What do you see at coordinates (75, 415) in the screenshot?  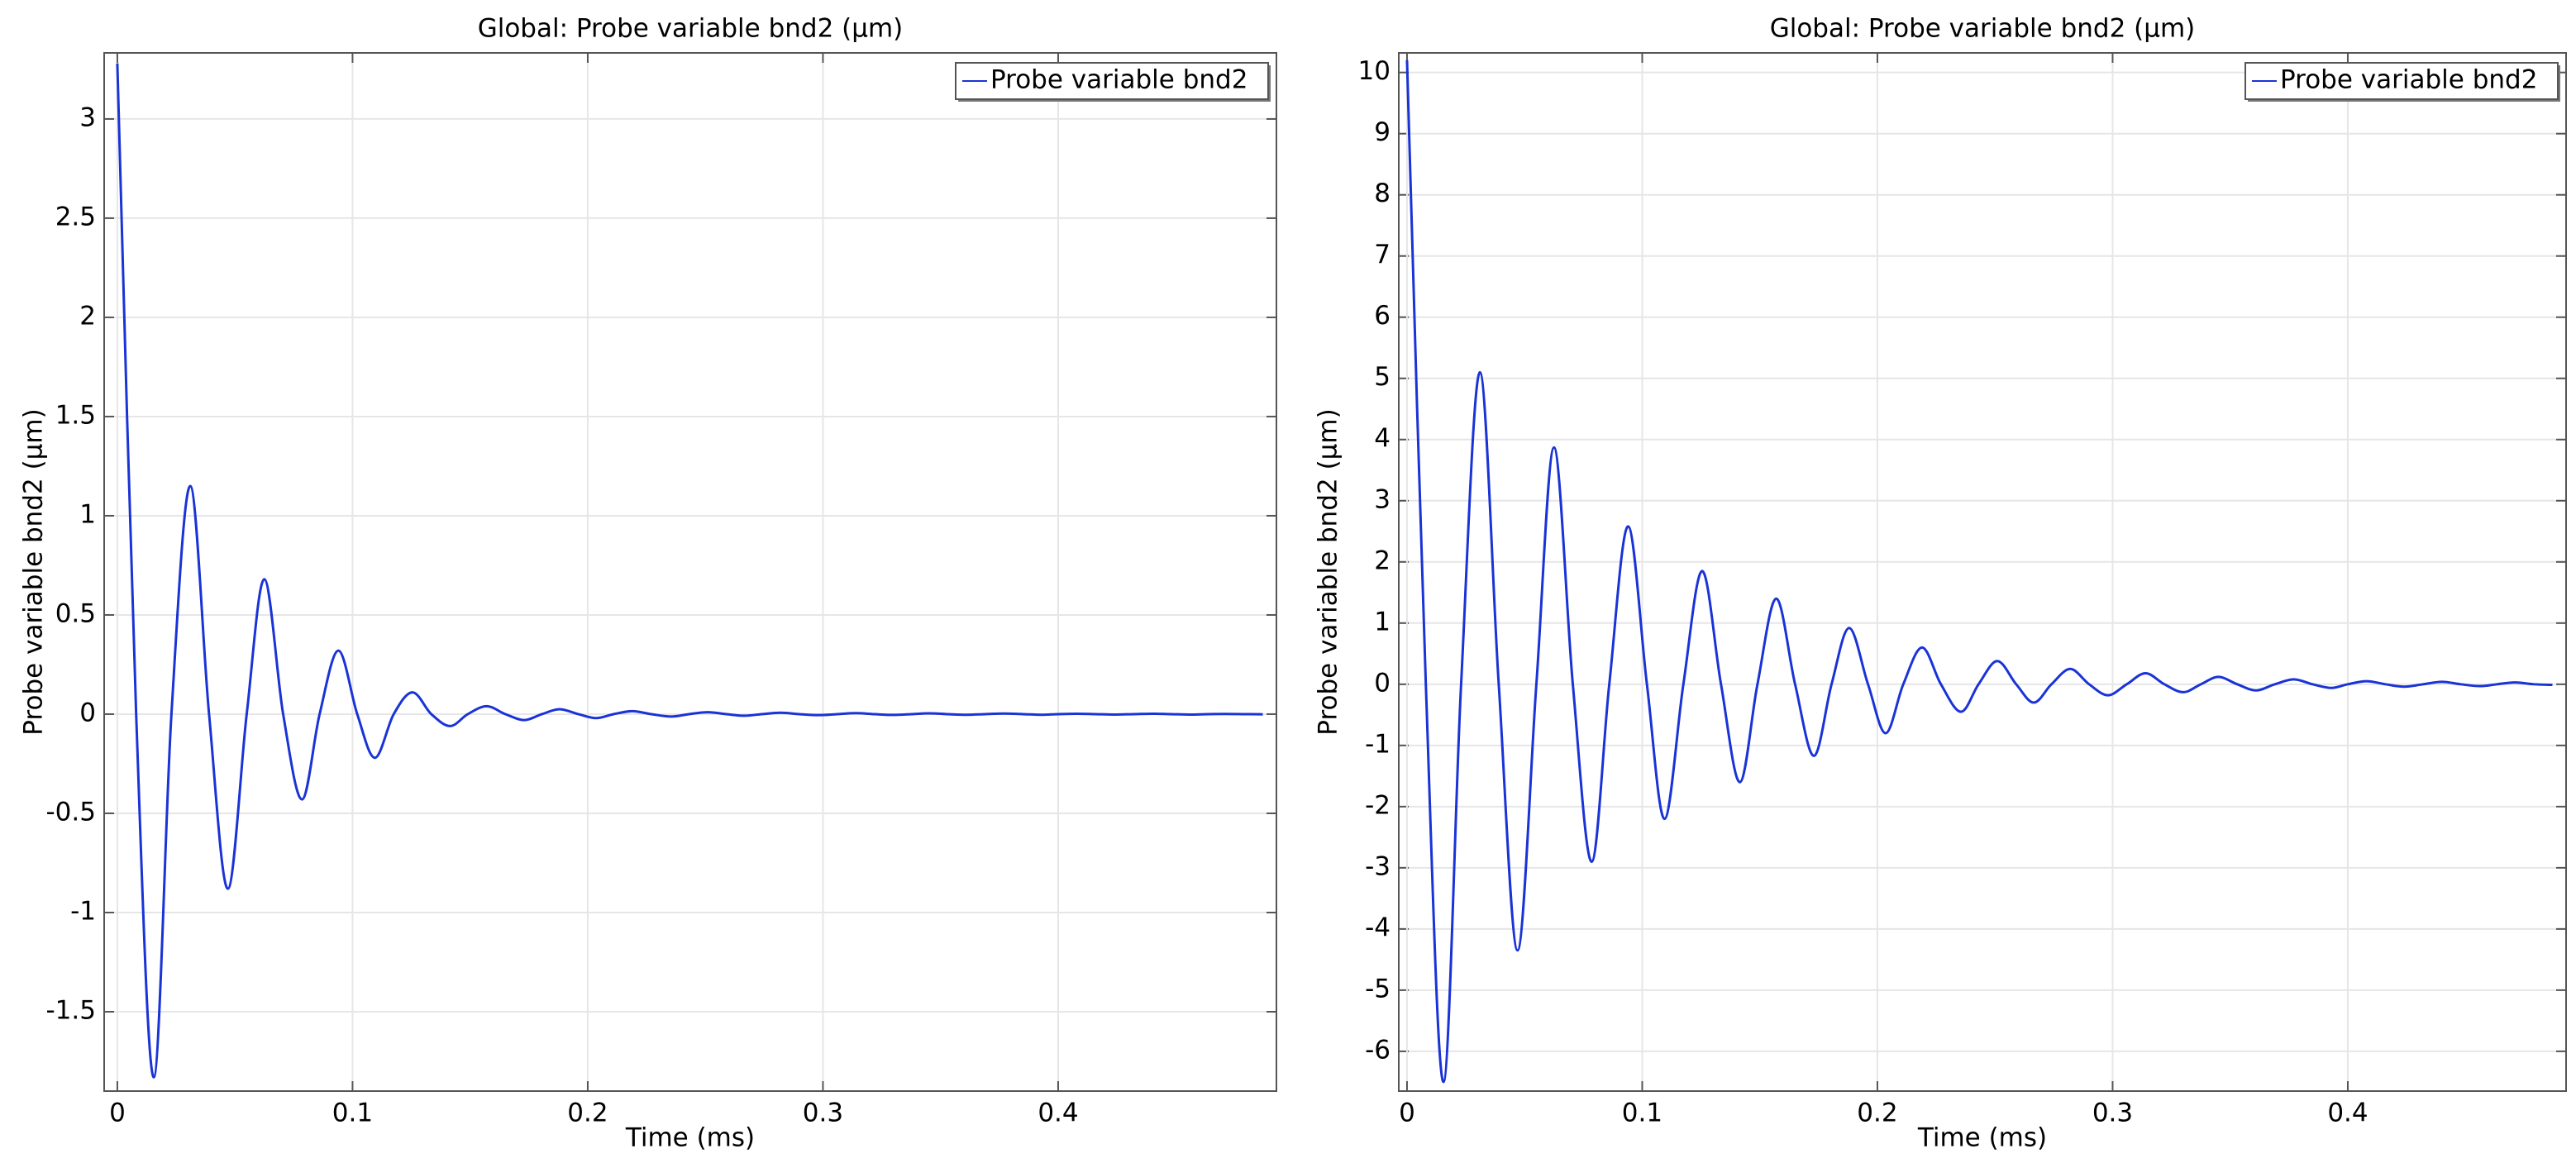 I see `y-tick-label: 1.5` at bounding box center [75, 415].